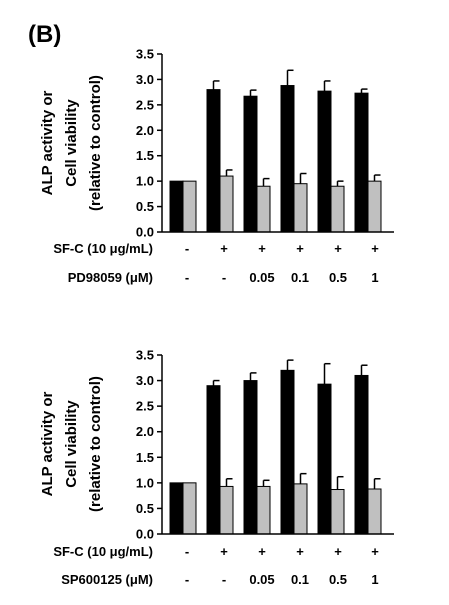 The height and width of the screenshot is (605, 449). Describe the element at coordinates (44, 34) in the screenshot. I see `panel-label: (B)` at that location.